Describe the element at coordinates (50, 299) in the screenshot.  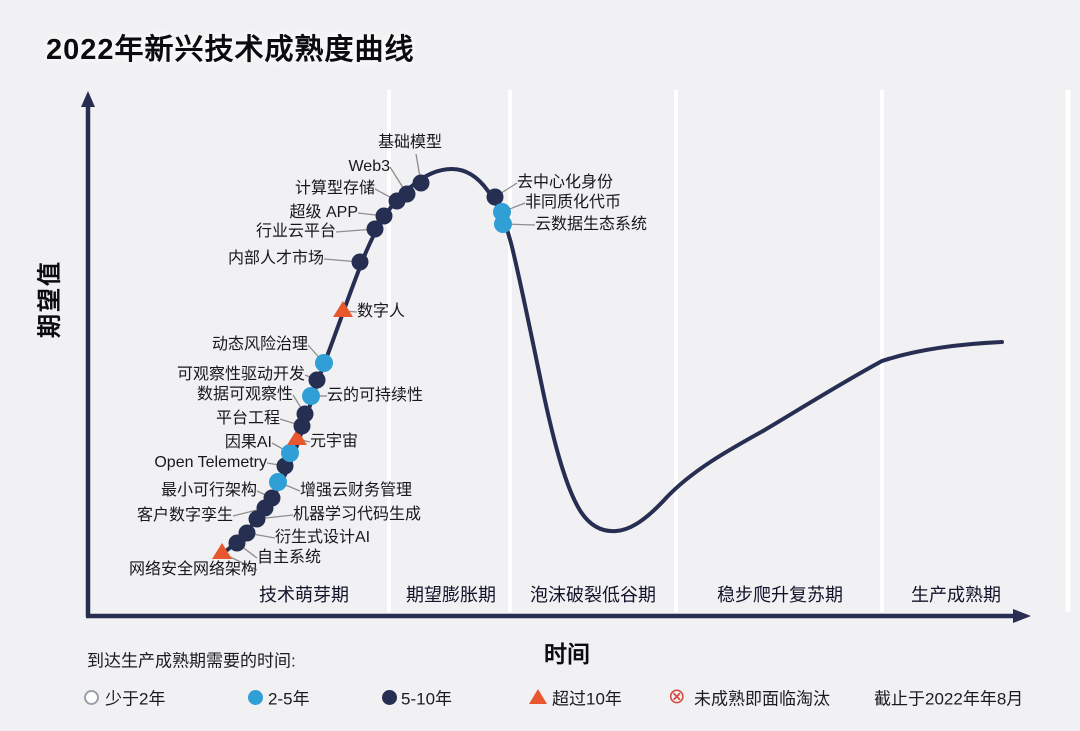
I see `y-axis-label: 期望值` at that location.